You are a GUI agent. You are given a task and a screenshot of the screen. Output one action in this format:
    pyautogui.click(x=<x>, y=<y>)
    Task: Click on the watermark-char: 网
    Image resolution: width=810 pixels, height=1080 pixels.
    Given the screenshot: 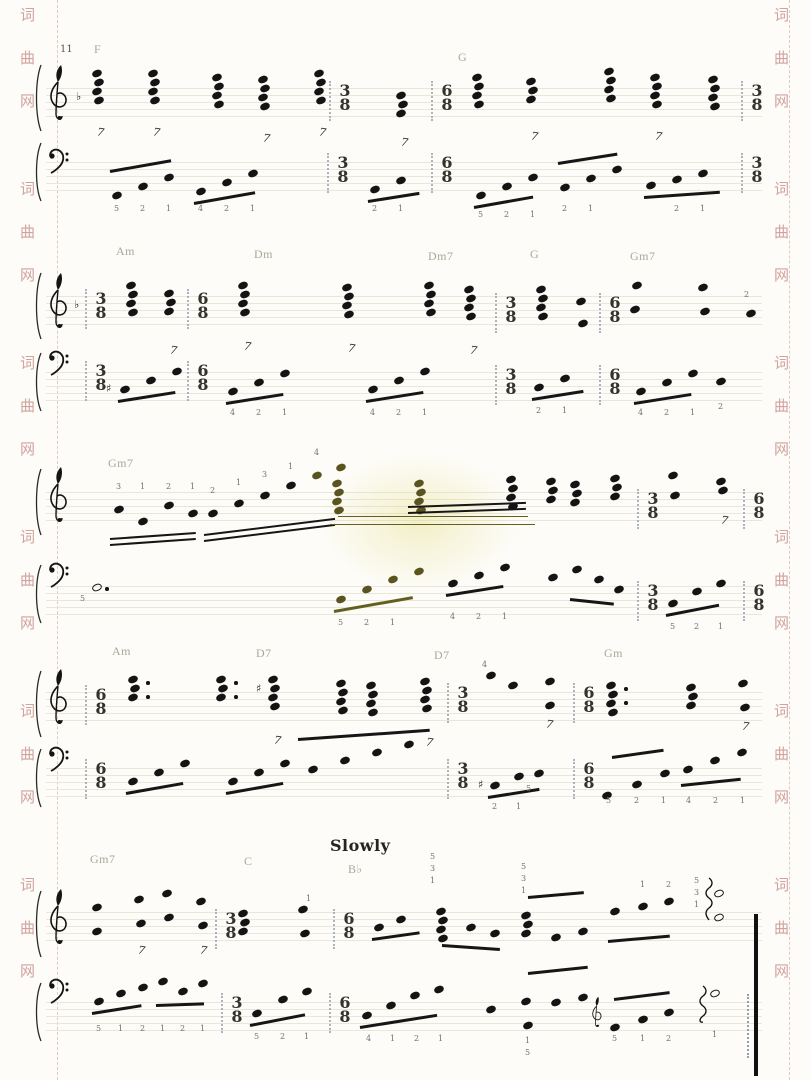 What is the action you would take?
    pyautogui.click(x=28, y=449)
    